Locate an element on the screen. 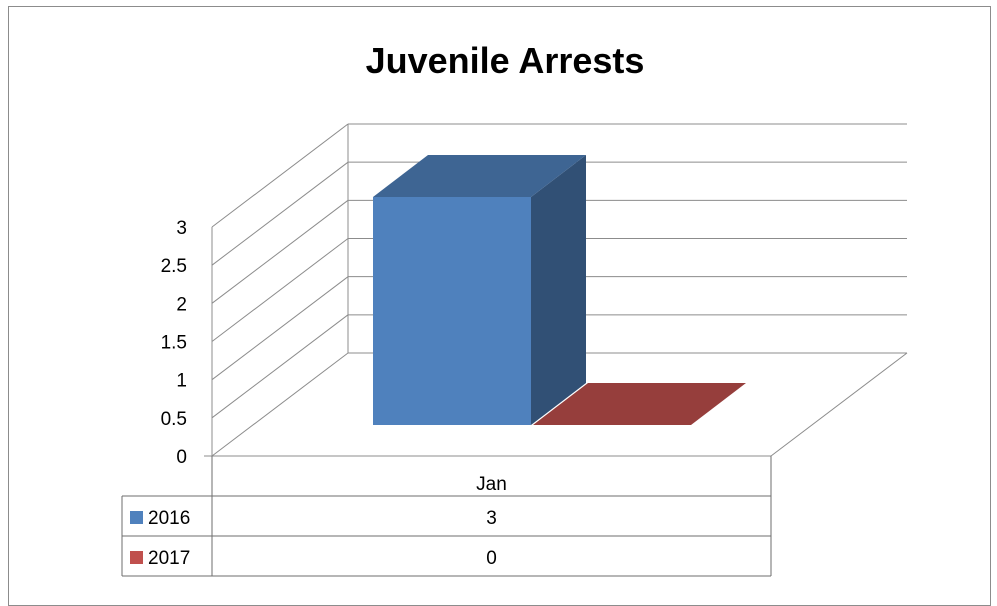  bar-front-2016 is located at coordinates (452, 311).